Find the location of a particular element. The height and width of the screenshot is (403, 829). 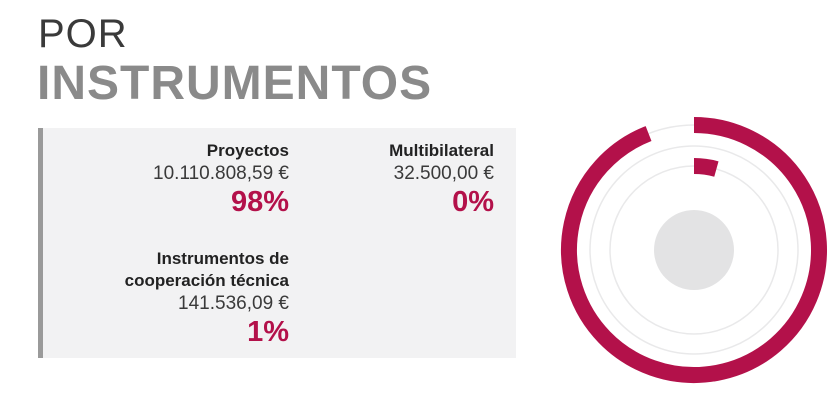

item-amount: 10.110.808,59 € is located at coordinates (221, 173).